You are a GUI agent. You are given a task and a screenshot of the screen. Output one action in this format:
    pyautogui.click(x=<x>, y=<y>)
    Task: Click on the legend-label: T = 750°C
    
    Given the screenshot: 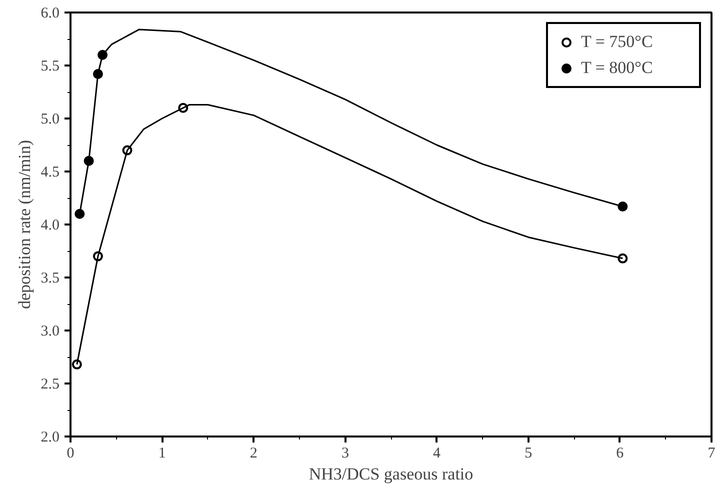 What is the action you would take?
    pyautogui.click(x=617, y=42)
    